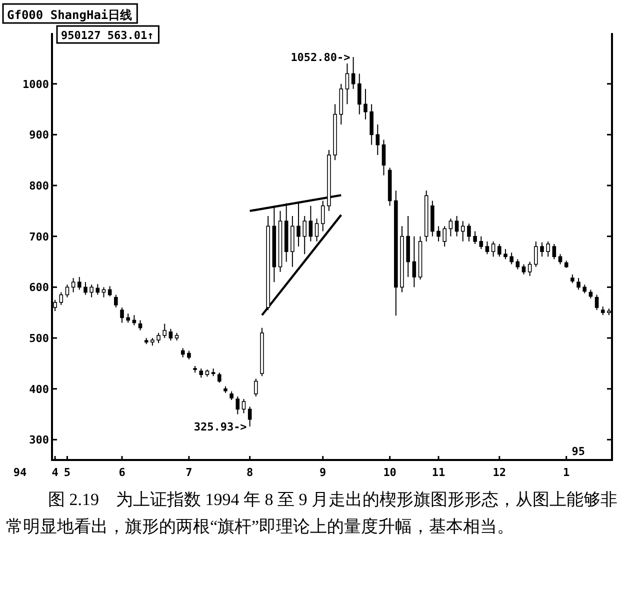  I want to click on x-tick-label: 12, so click(499, 472).